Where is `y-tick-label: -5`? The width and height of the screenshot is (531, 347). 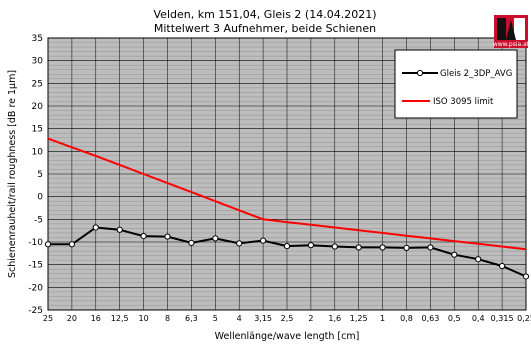 y-tick-label: -5 is located at coordinates (38, 220).